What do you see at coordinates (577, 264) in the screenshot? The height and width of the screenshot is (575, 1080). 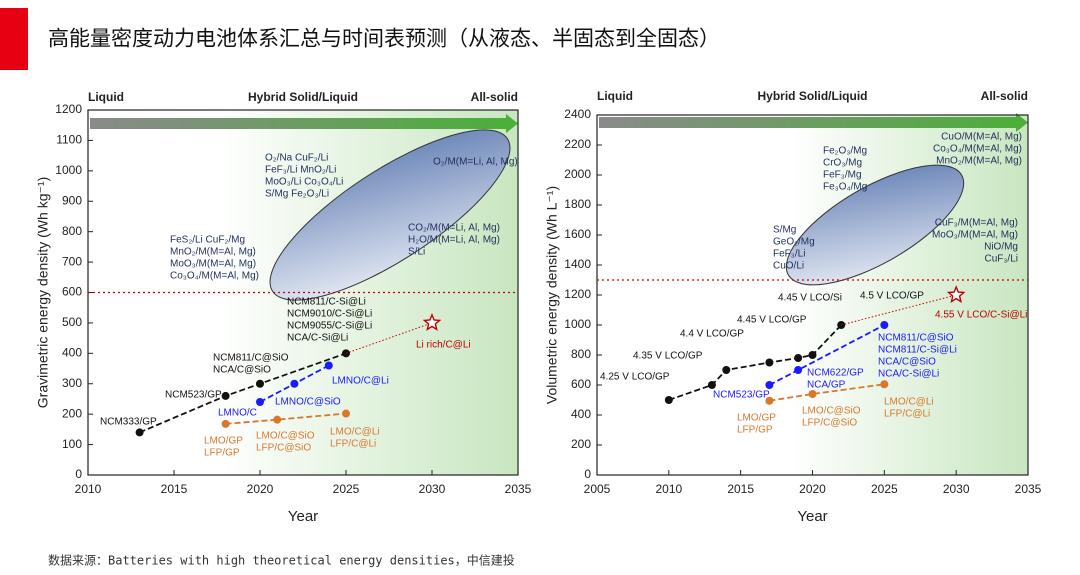 I see `y-tick-label: 1400` at bounding box center [577, 264].